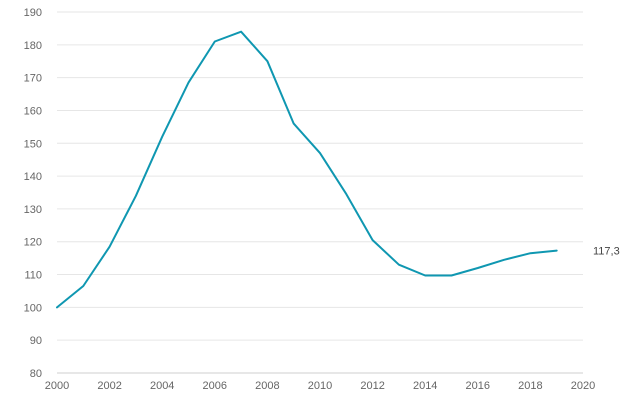 Image resolution: width=640 pixels, height=407 pixels. I want to click on x-tick-label-2000: 2000, so click(57, 386).